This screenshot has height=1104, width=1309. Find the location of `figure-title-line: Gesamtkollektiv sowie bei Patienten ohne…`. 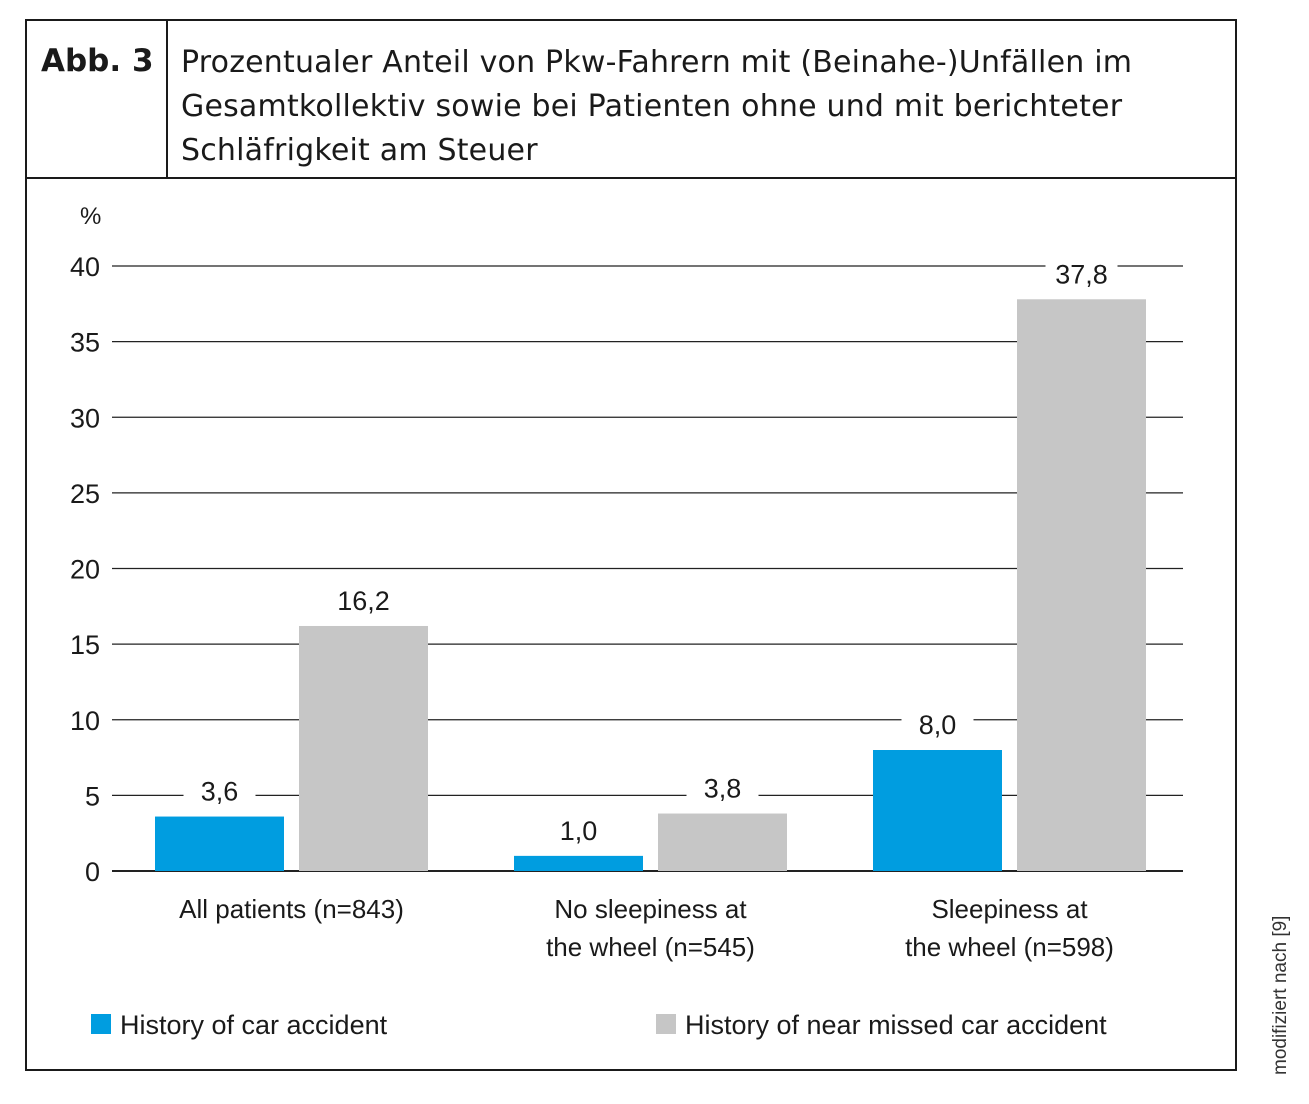

figure-title-line: Gesamtkollektiv sowie bei Patienten ohne… is located at coordinates (652, 106).